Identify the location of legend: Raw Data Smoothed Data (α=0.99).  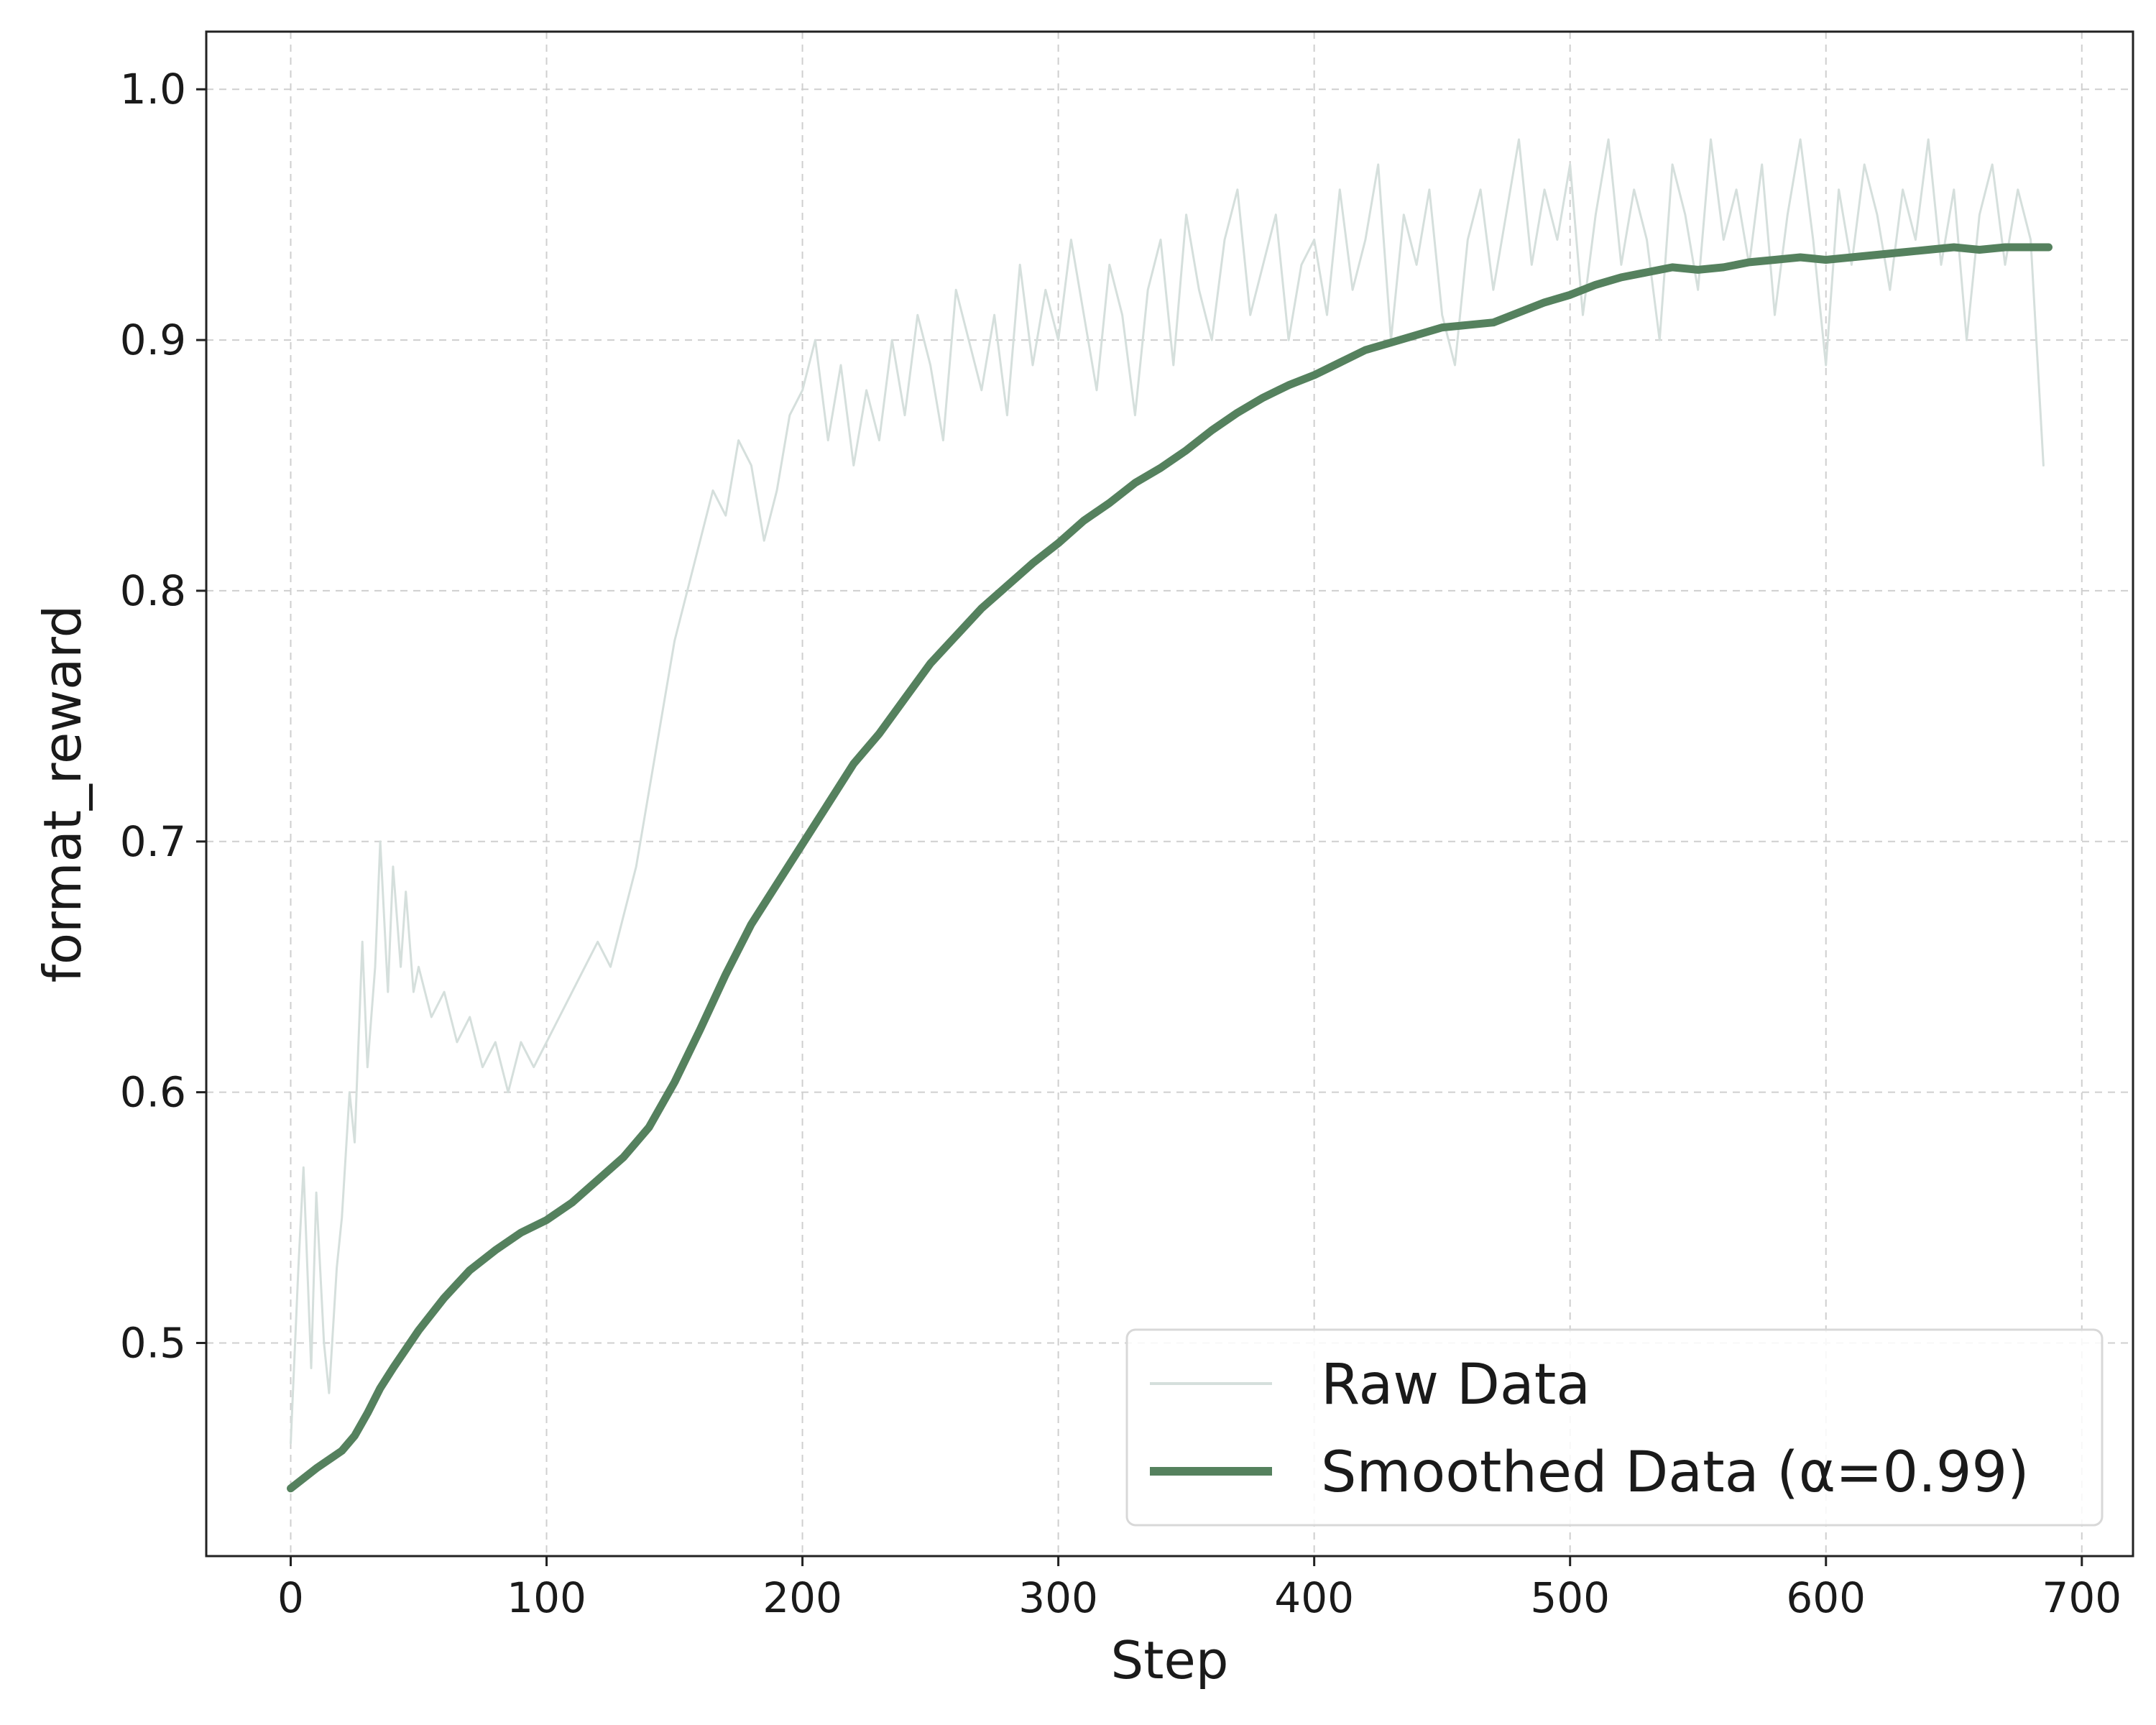
(1614, 1427).